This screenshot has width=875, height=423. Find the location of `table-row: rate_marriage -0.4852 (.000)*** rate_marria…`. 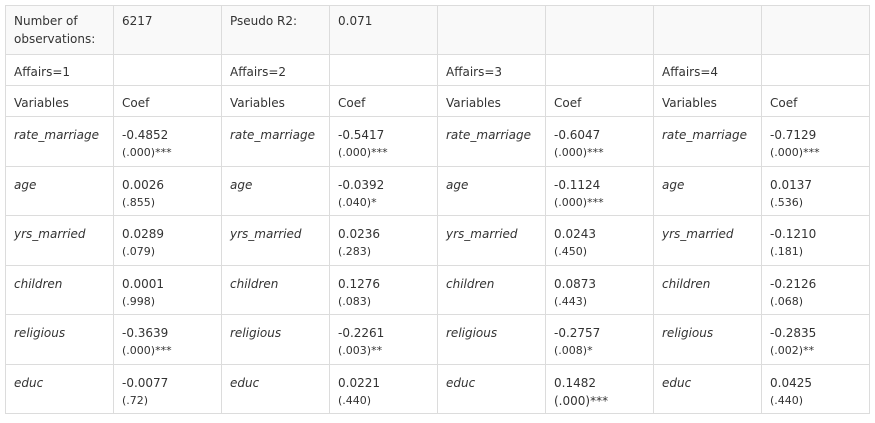

table-row: rate_marriage -0.4852 (.000)*** rate_marria… is located at coordinates (437, 141).